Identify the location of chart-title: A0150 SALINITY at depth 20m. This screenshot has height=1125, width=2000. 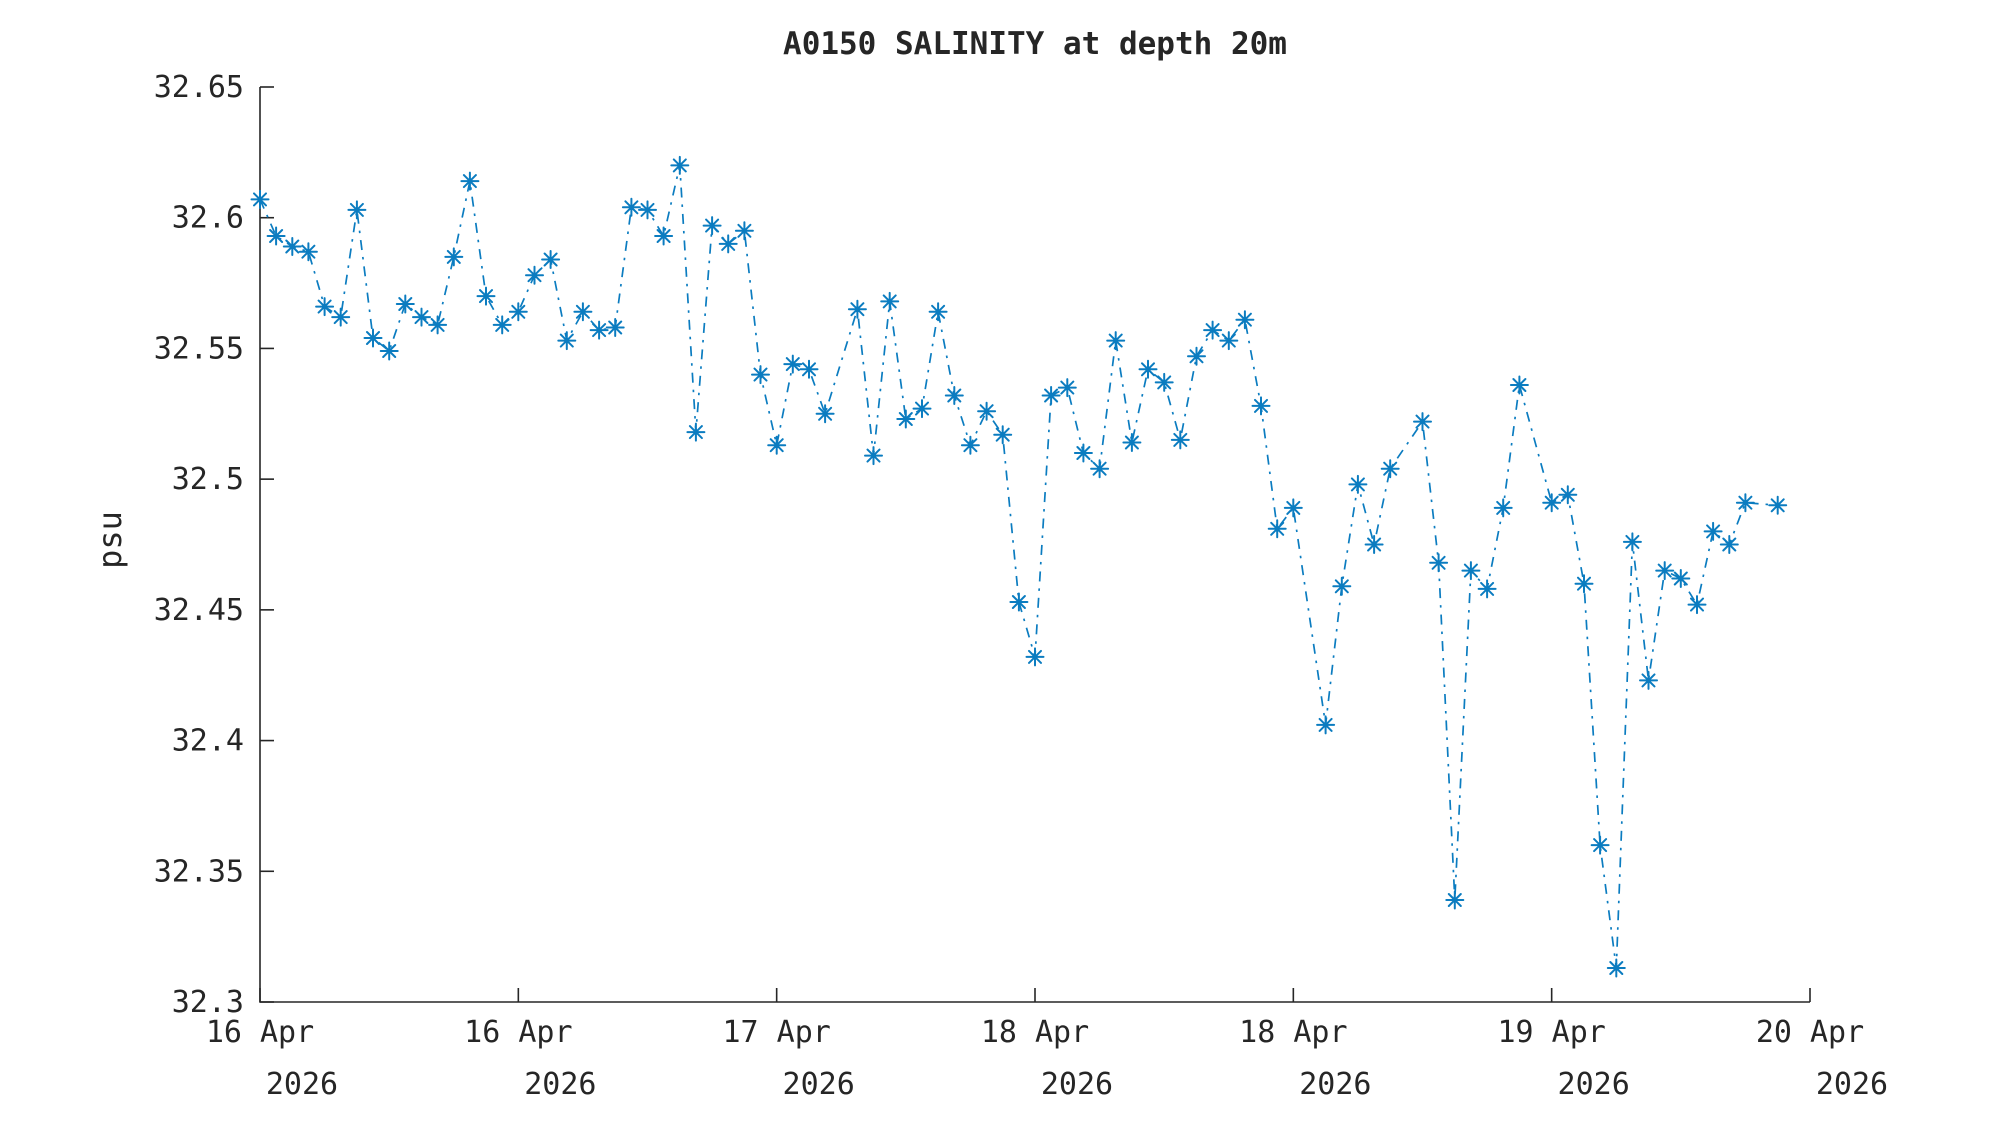
(1035, 44).